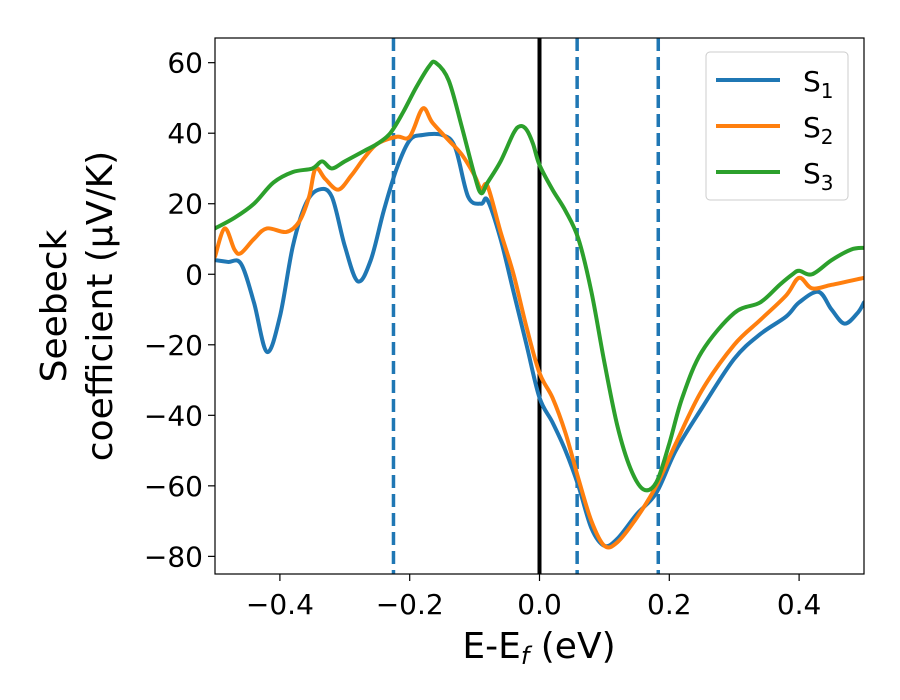 The height and width of the screenshot is (700, 900). Describe the element at coordinates (669, 604) in the screenshot. I see `x-tick-label: 0.2` at that location.